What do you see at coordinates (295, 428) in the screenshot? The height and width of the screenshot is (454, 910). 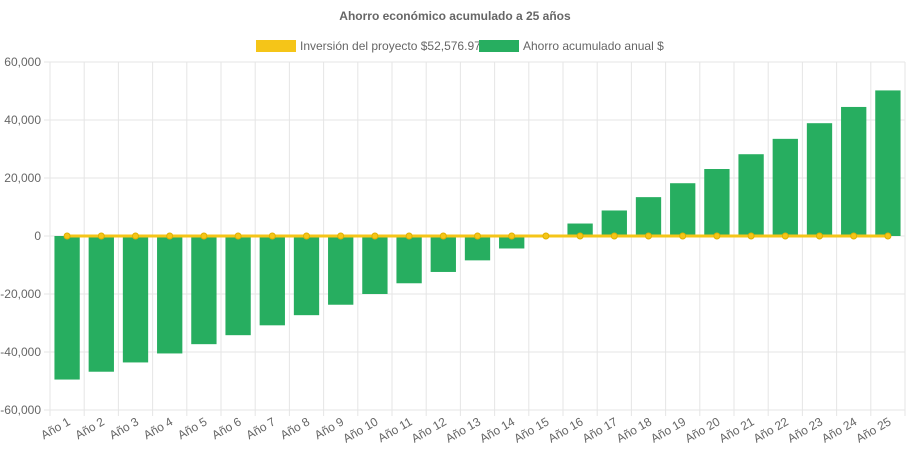 I see `x-tick-label: Año 8` at bounding box center [295, 428].